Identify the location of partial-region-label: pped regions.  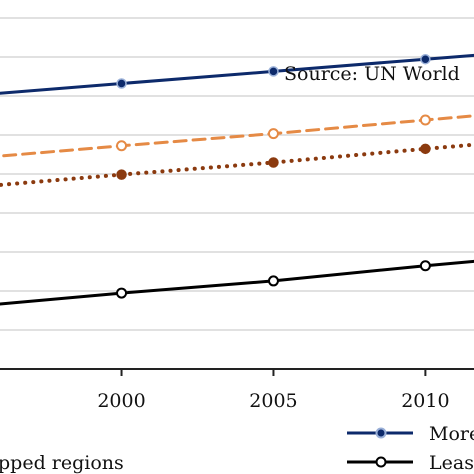
(62, 463).